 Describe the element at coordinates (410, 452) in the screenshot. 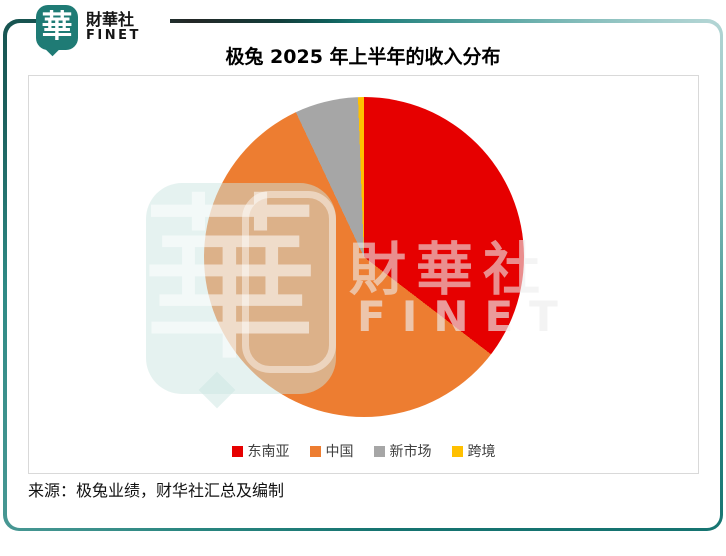

I see `legend-label: 新市场` at that location.